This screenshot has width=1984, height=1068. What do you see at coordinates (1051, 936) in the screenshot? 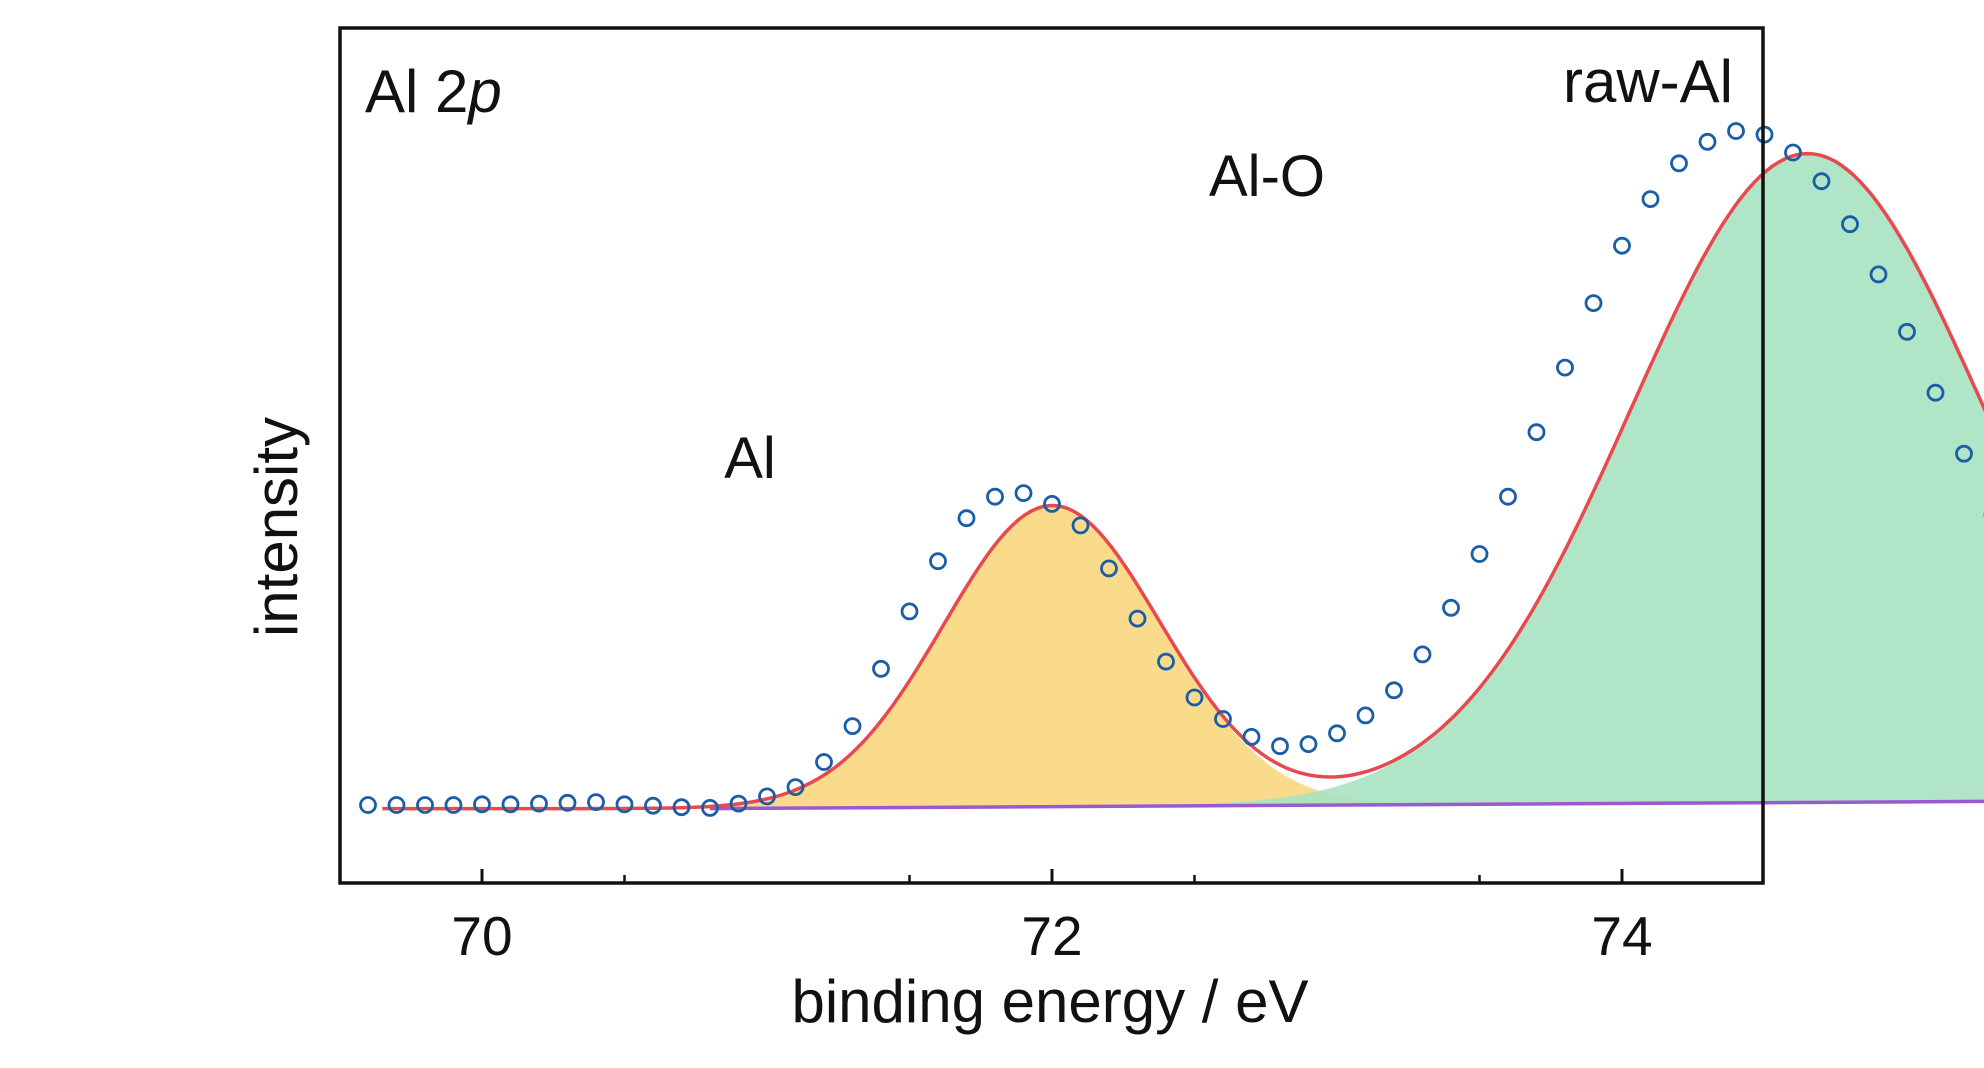
I see `x-tick-label: 72` at bounding box center [1051, 936].